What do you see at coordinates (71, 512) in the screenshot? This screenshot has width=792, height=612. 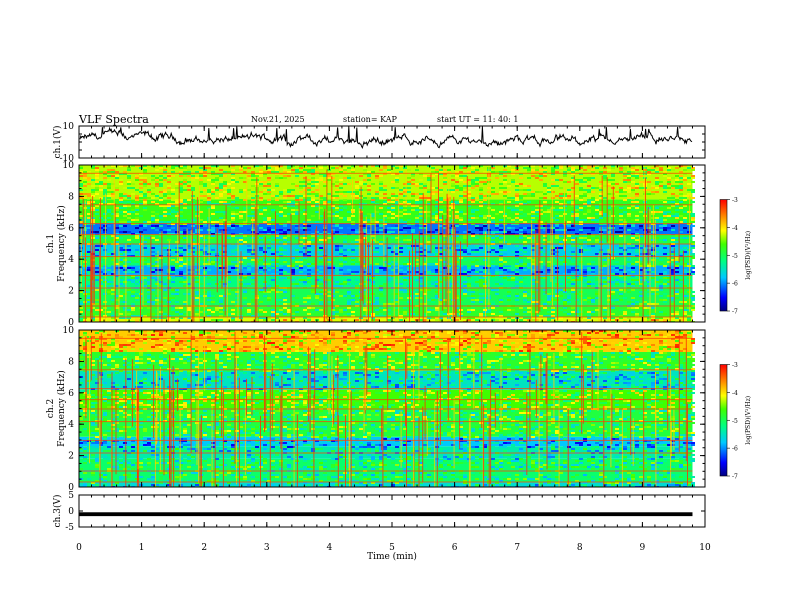 I see `ch3-ytick-label-1: 0` at bounding box center [71, 512].